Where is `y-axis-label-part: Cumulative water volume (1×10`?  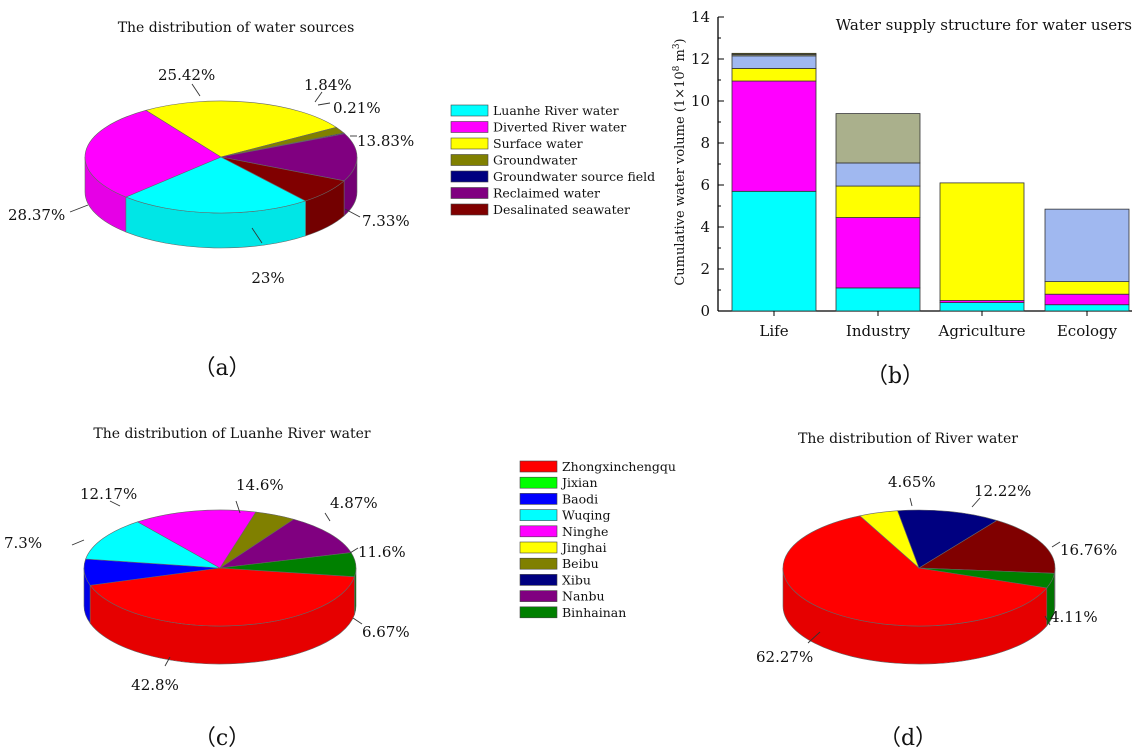 y-axis-label-part: Cumulative water volume (1×10 is located at coordinates (680, 178).